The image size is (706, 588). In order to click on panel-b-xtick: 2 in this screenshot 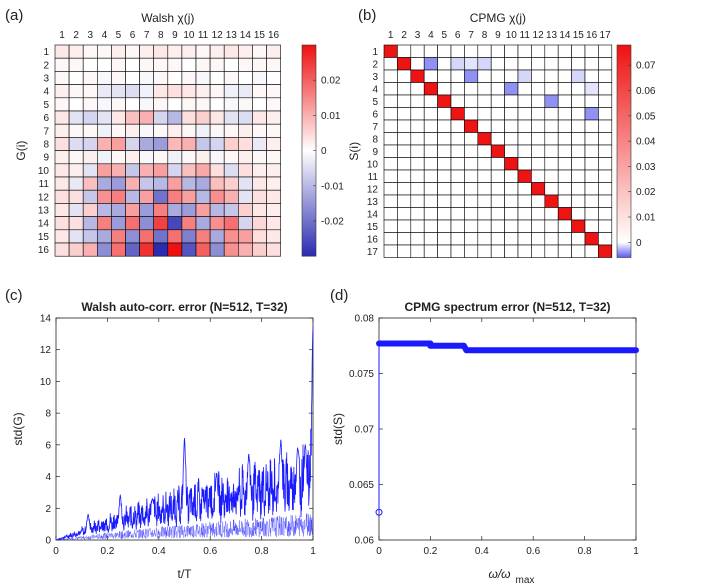, I will do `click(404, 35)`.